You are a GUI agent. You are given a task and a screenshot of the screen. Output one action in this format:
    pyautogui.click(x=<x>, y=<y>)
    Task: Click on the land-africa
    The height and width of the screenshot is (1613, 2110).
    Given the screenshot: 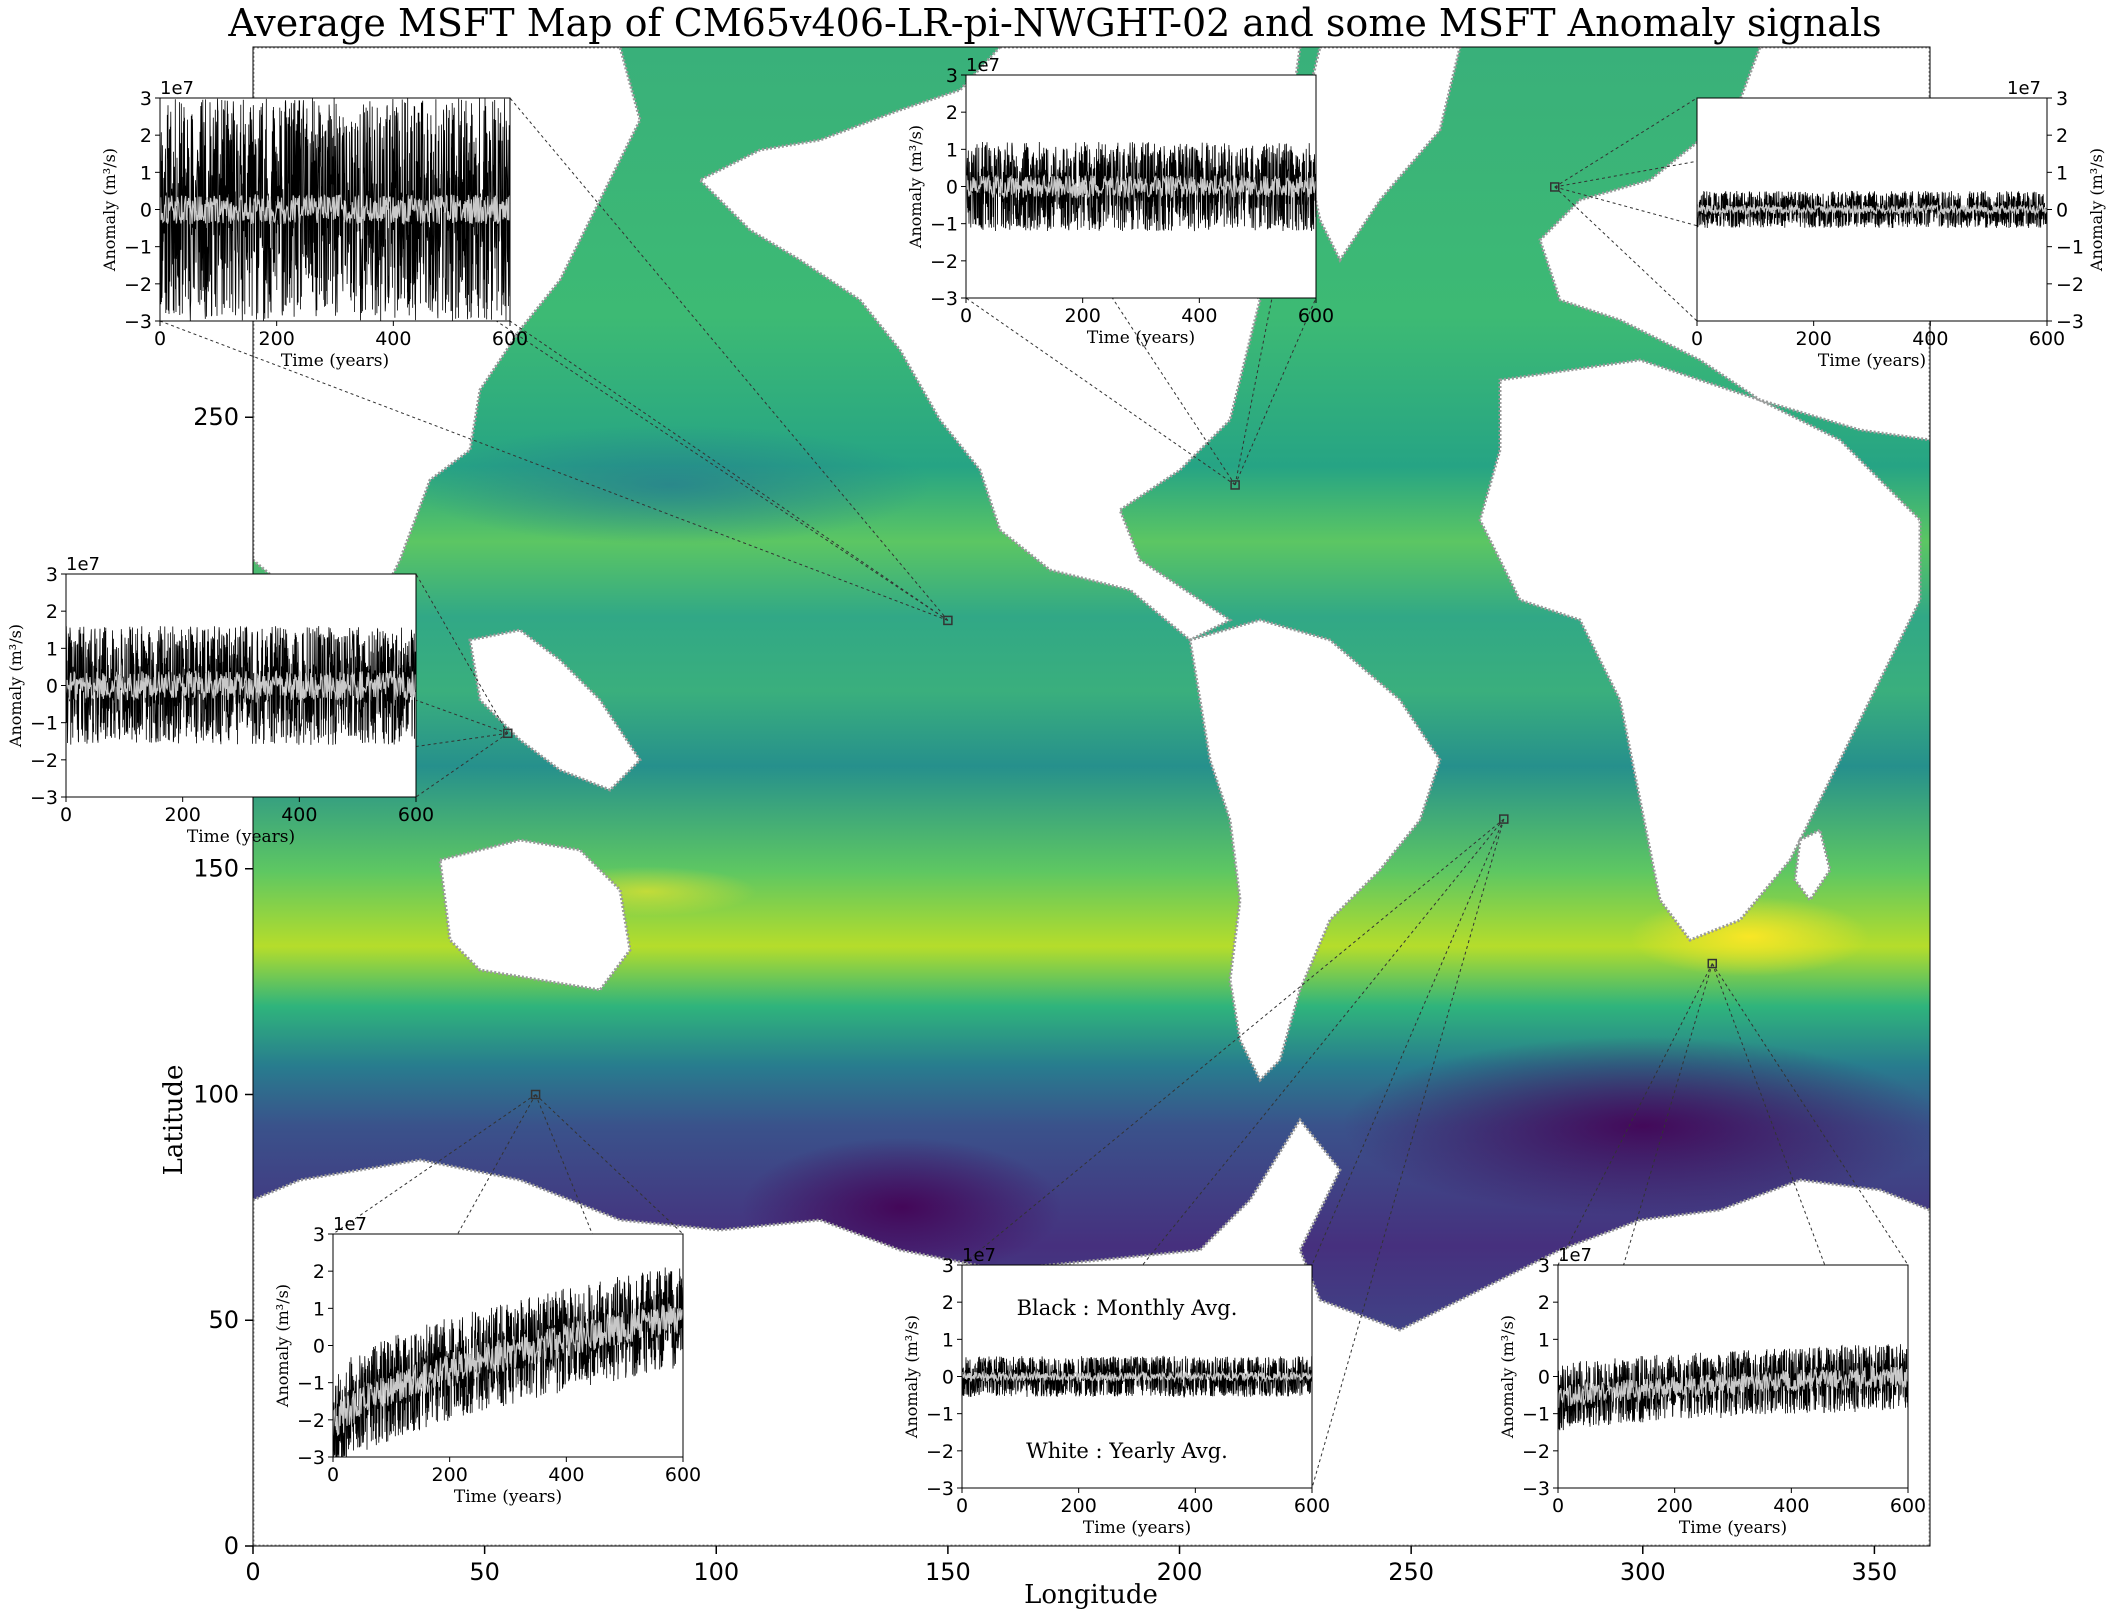 What is the action you would take?
    pyautogui.click(x=1700, y=650)
    